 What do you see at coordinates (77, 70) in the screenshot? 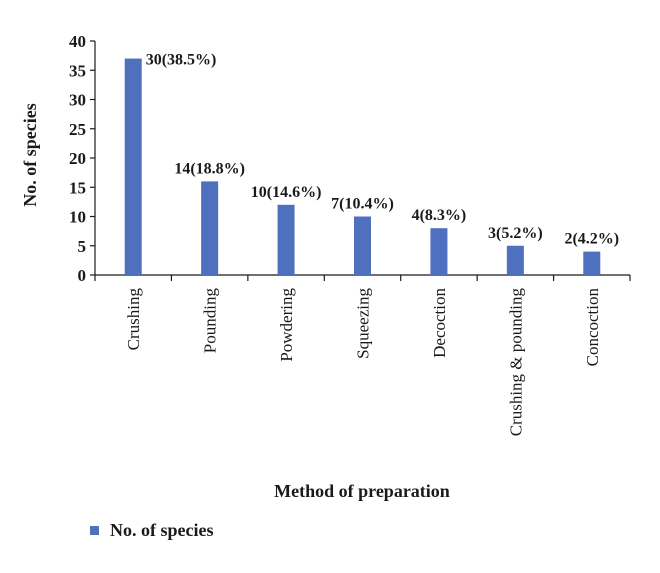
I see `y-tick-label: 35` at bounding box center [77, 70].